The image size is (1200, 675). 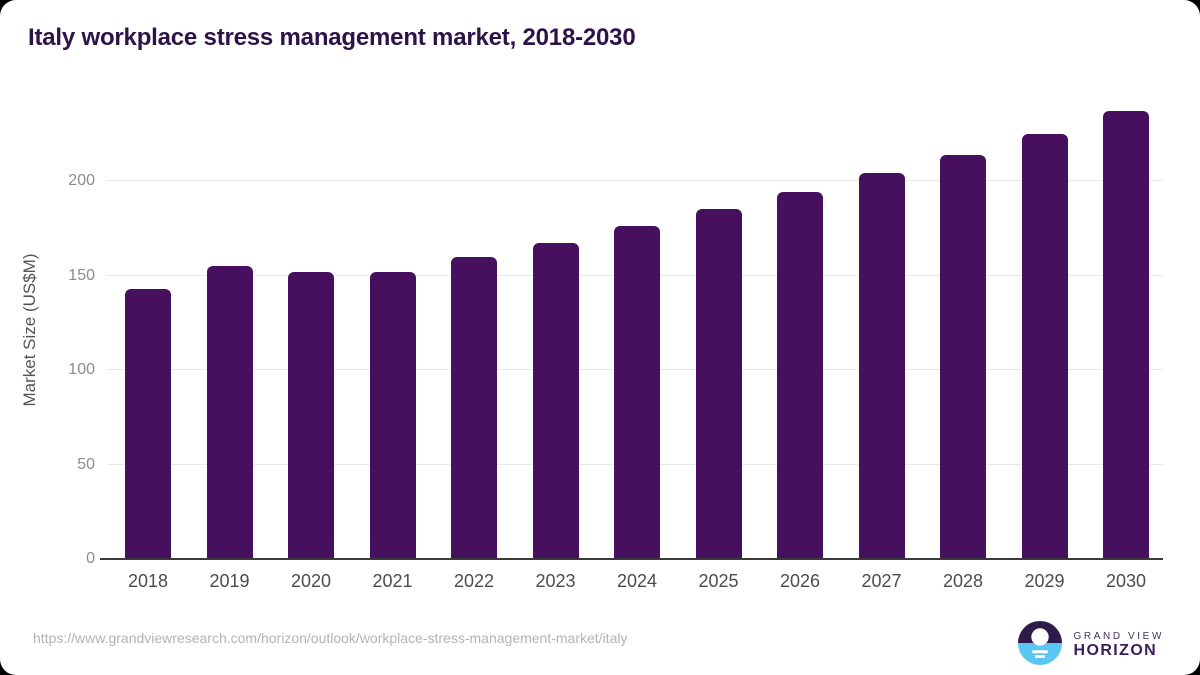 What do you see at coordinates (148, 423) in the screenshot?
I see `bar-2018` at bounding box center [148, 423].